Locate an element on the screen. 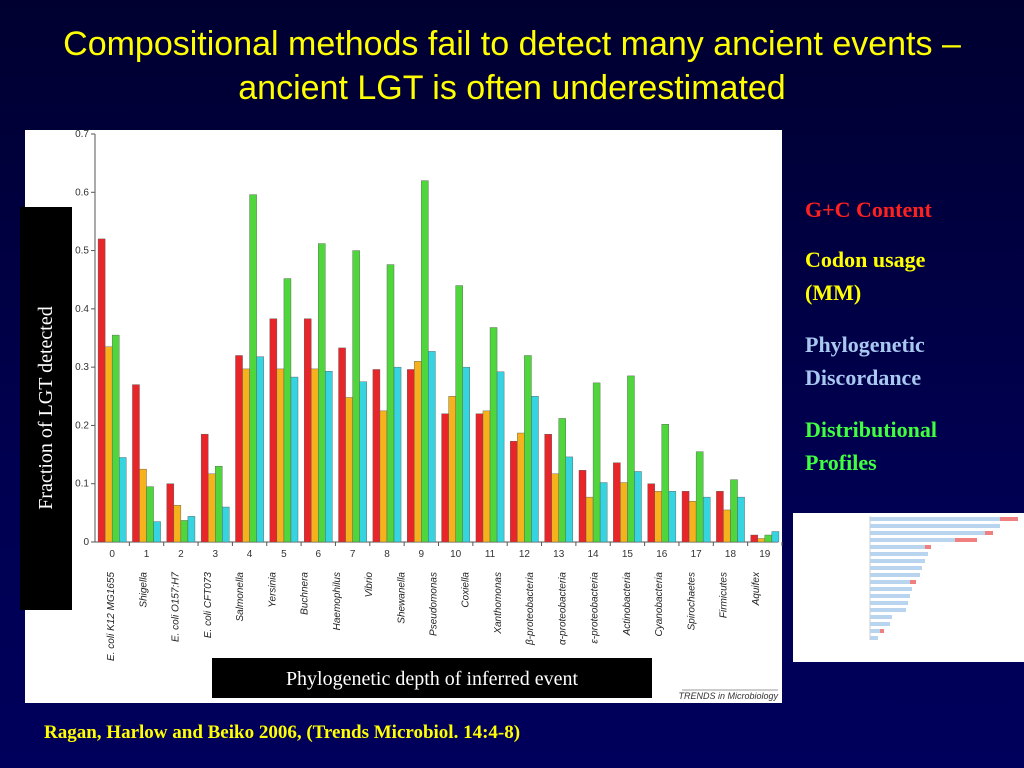 Image resolution: width=1024 pixels, height=768 pixels. x-tick-label: 0 is located at coordinates (112, 554).